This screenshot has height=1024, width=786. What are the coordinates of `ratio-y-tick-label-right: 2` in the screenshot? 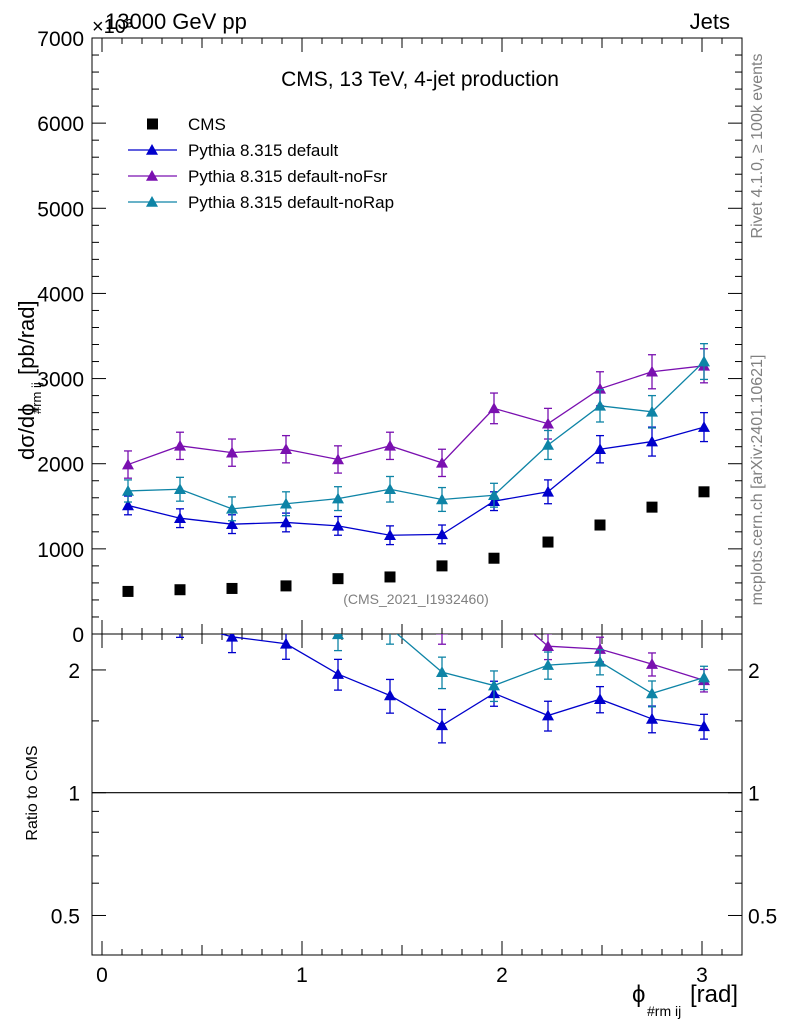 It's located at (754, 671).